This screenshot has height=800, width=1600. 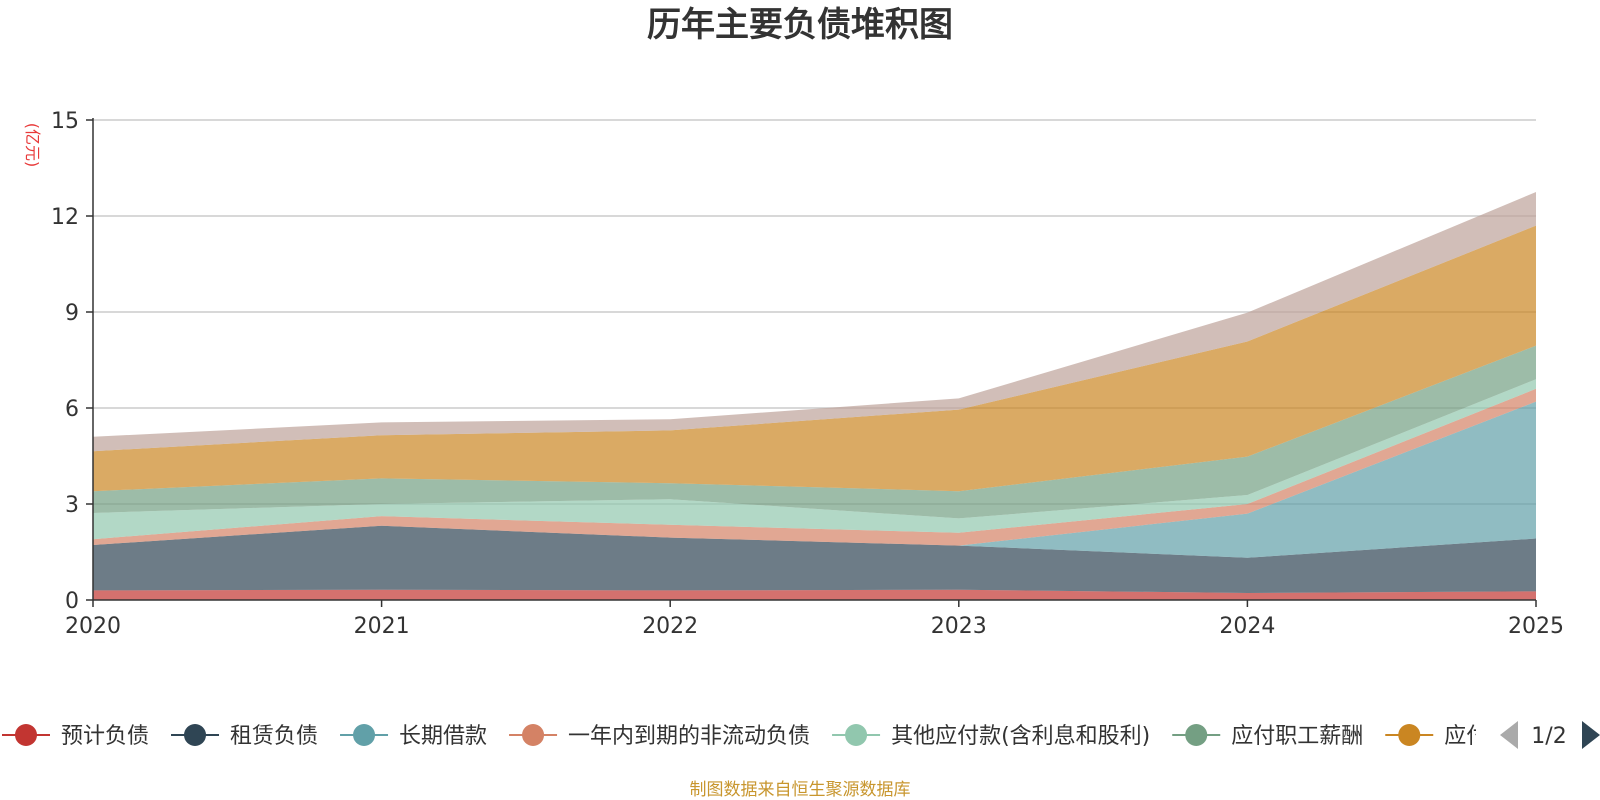 I want to click on legend-item: 应付职工薪酬, so click(x=1267, y=736).